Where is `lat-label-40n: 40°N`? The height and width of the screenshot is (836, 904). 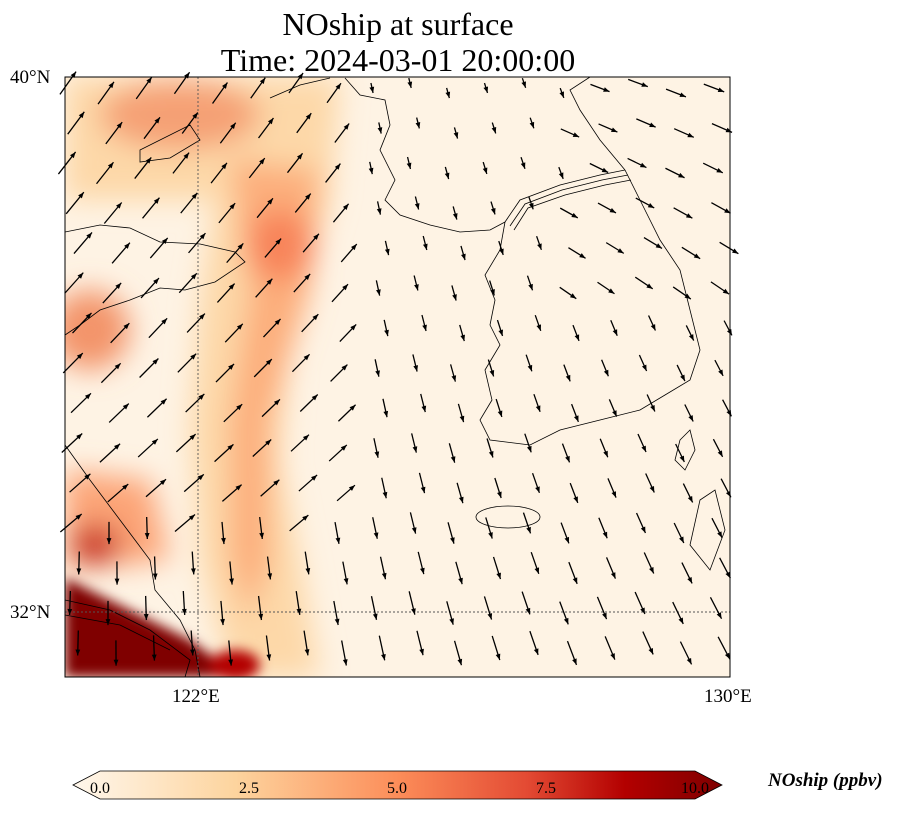 lat-label-40n: 40°N is located at coordinates (30, 77).